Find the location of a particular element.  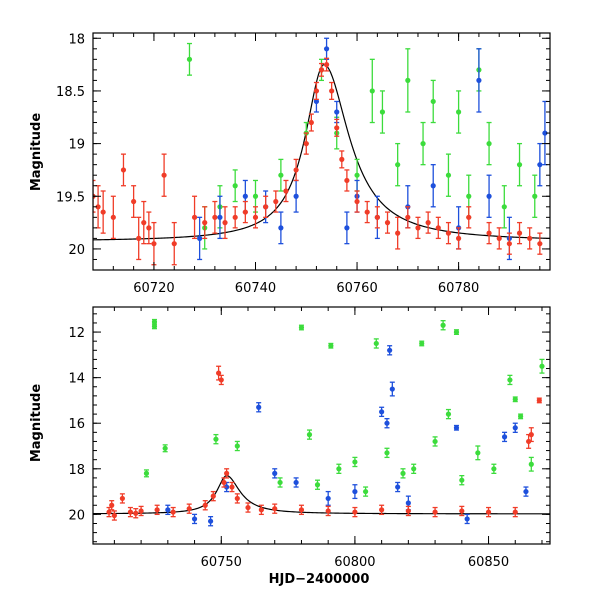

x-tick-label: 60740 is located at coordinates (255, 288).